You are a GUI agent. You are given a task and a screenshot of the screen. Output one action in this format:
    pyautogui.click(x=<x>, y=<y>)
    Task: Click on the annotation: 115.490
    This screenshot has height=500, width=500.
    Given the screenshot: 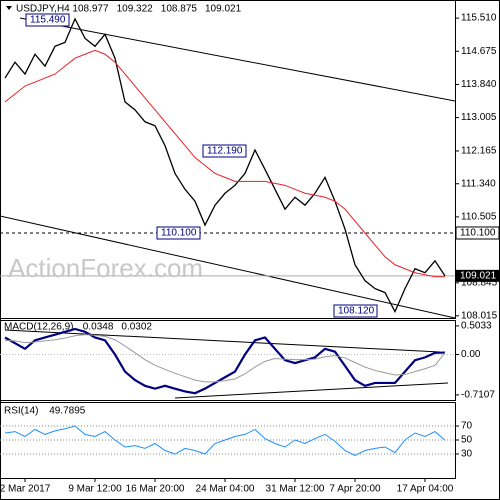 What is the action you would take?
    pyautogui.click(x=48, y=20)
    